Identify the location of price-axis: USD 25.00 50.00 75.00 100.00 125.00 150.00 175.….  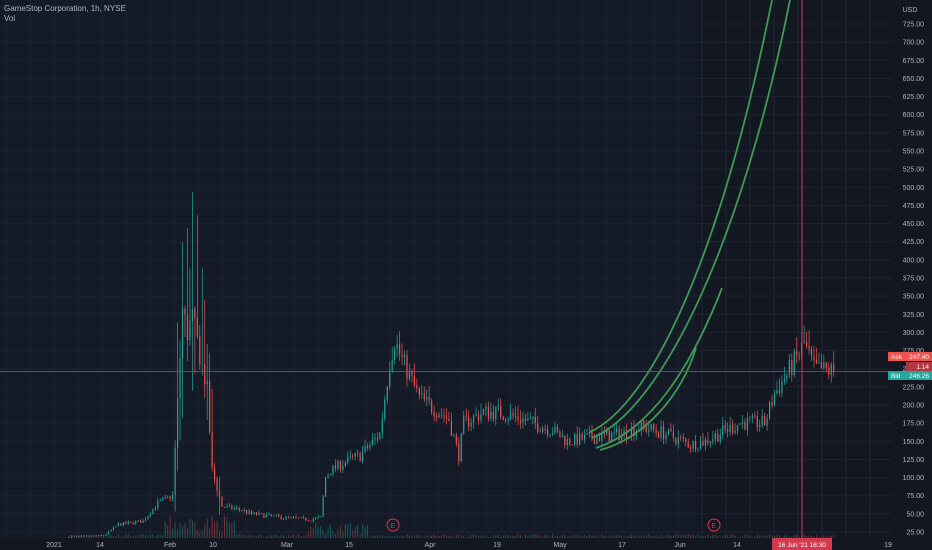
(910, 275).